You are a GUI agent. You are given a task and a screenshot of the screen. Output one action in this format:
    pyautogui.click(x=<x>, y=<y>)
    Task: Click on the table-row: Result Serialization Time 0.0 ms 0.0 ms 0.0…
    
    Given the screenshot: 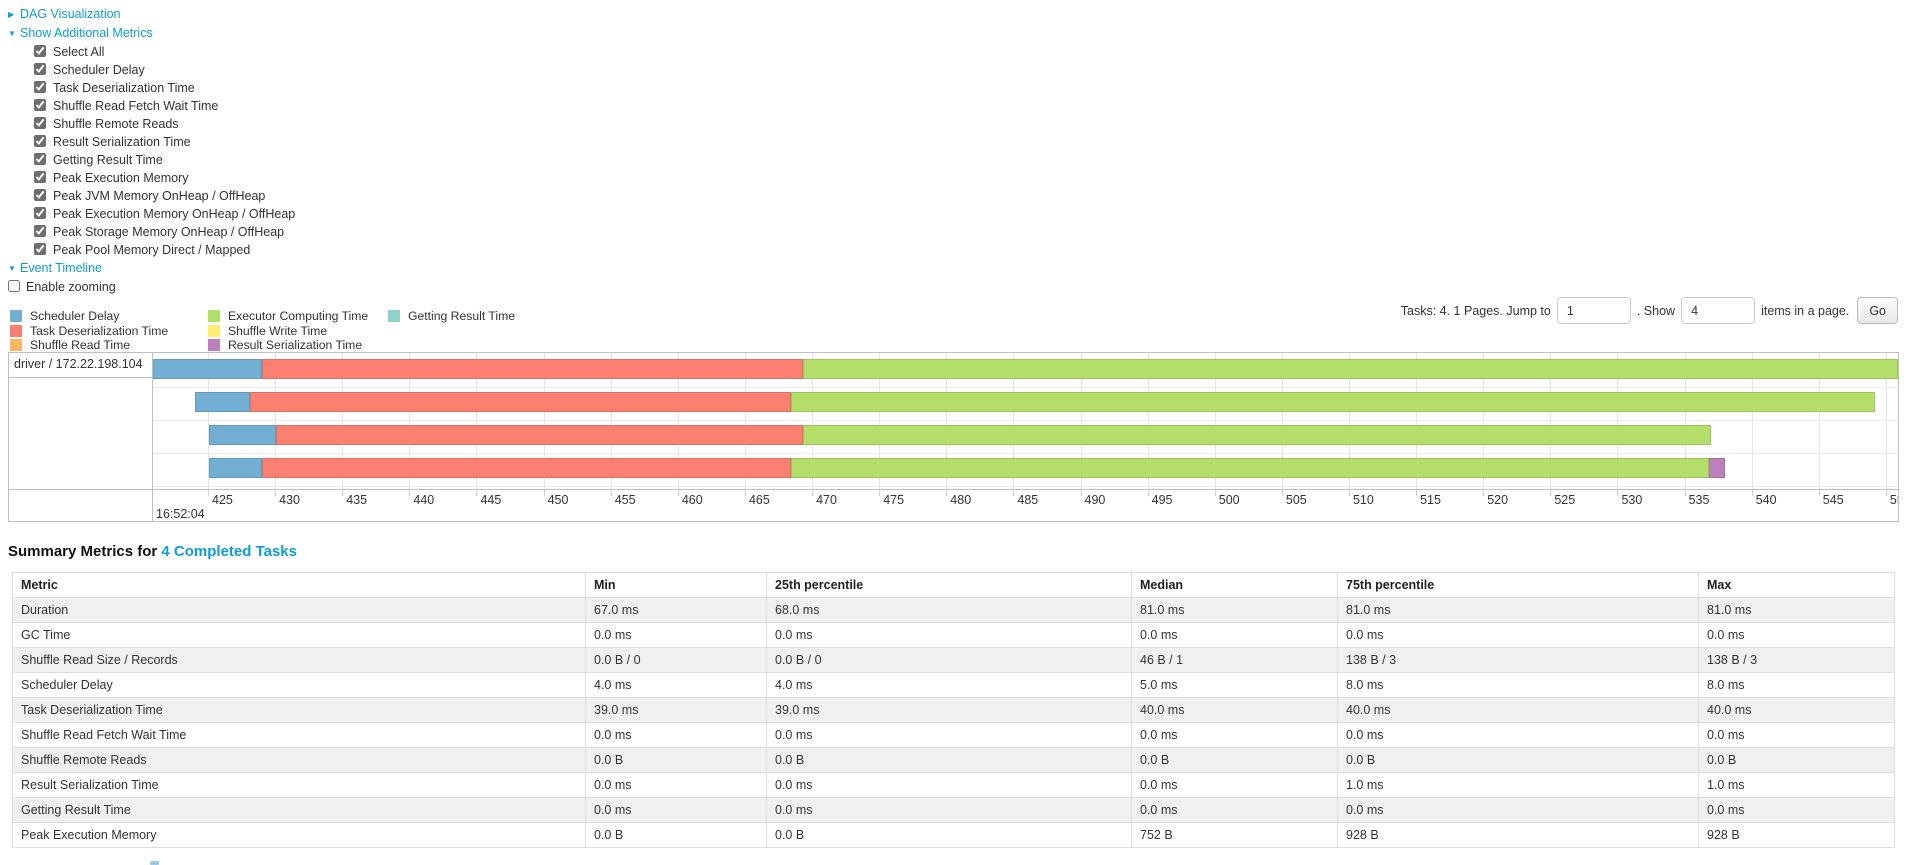 What is the action you would take?
    pyautogui.click(x=953, y=785)
    